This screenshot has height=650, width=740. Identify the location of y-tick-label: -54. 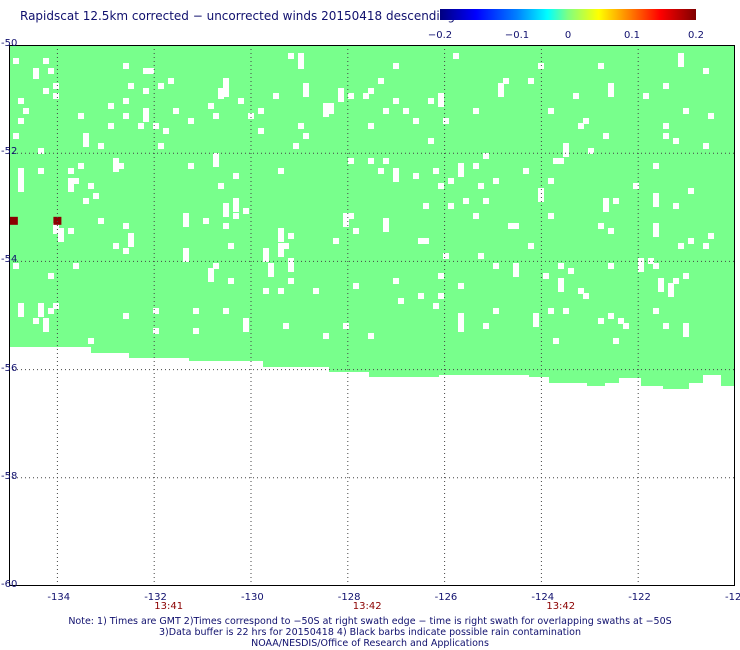
(9, 260).